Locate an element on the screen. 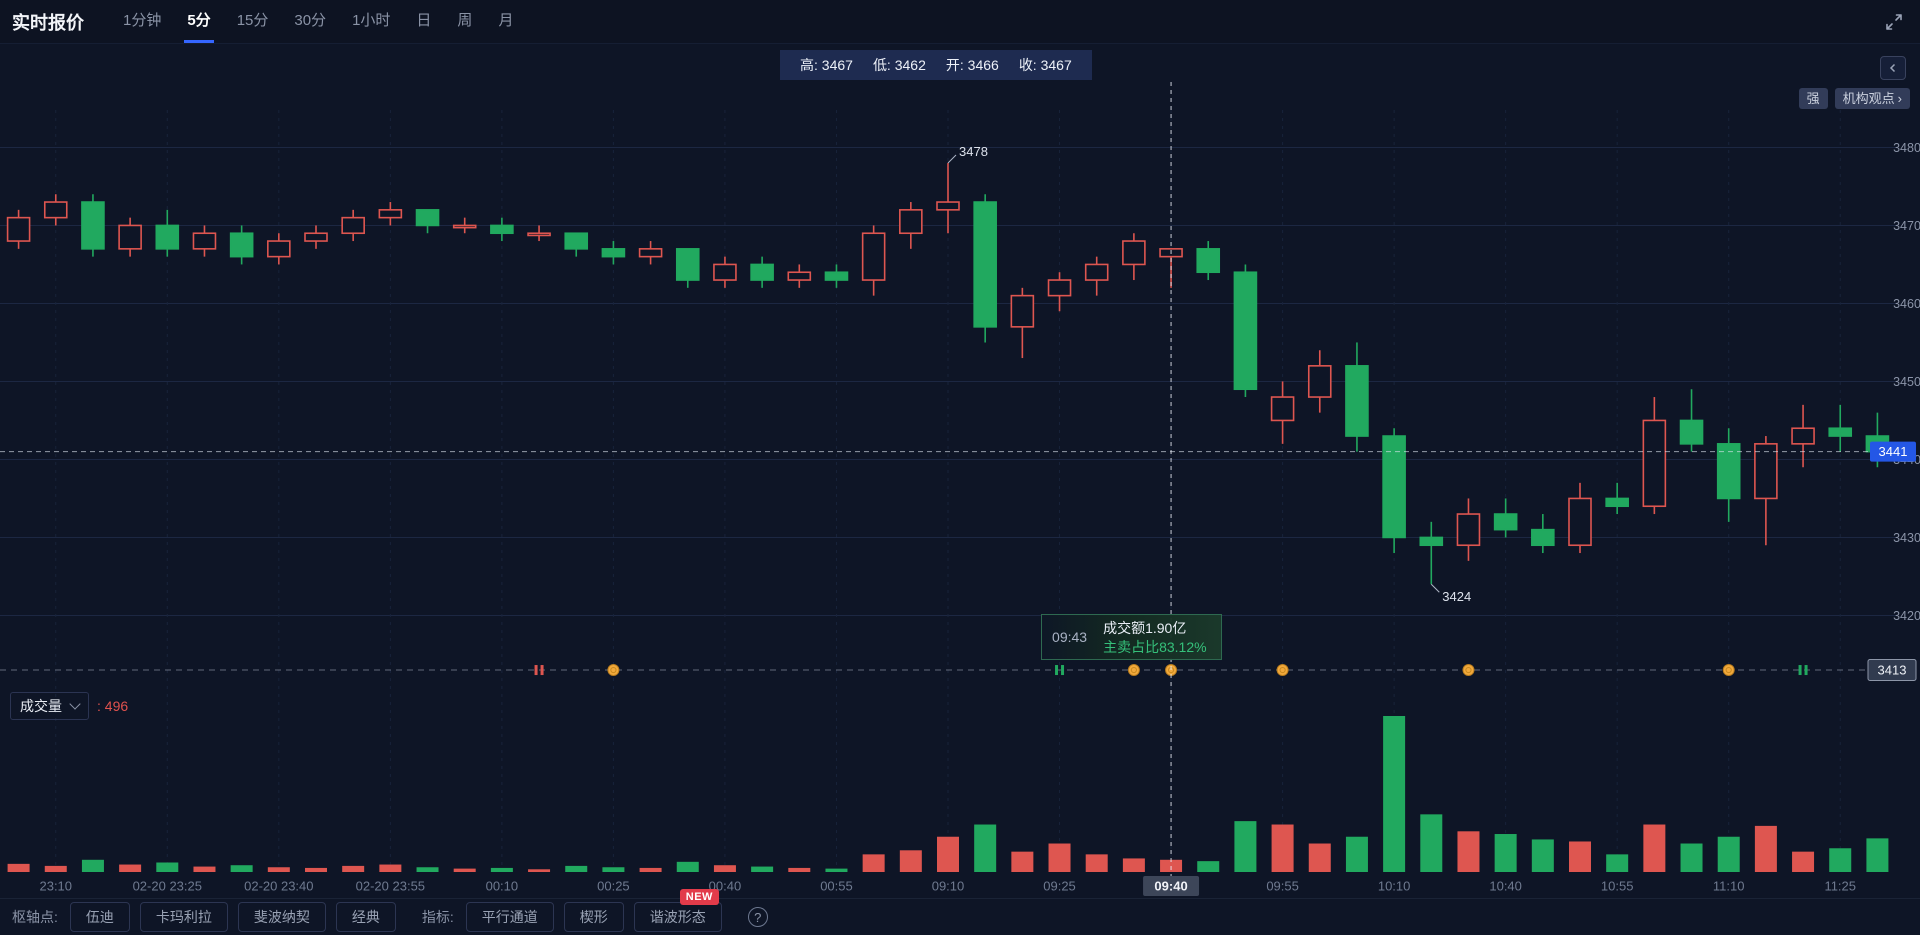 This screenshot has height=935, width=1920. help-icon: ? is located at coordinates (757, 917).